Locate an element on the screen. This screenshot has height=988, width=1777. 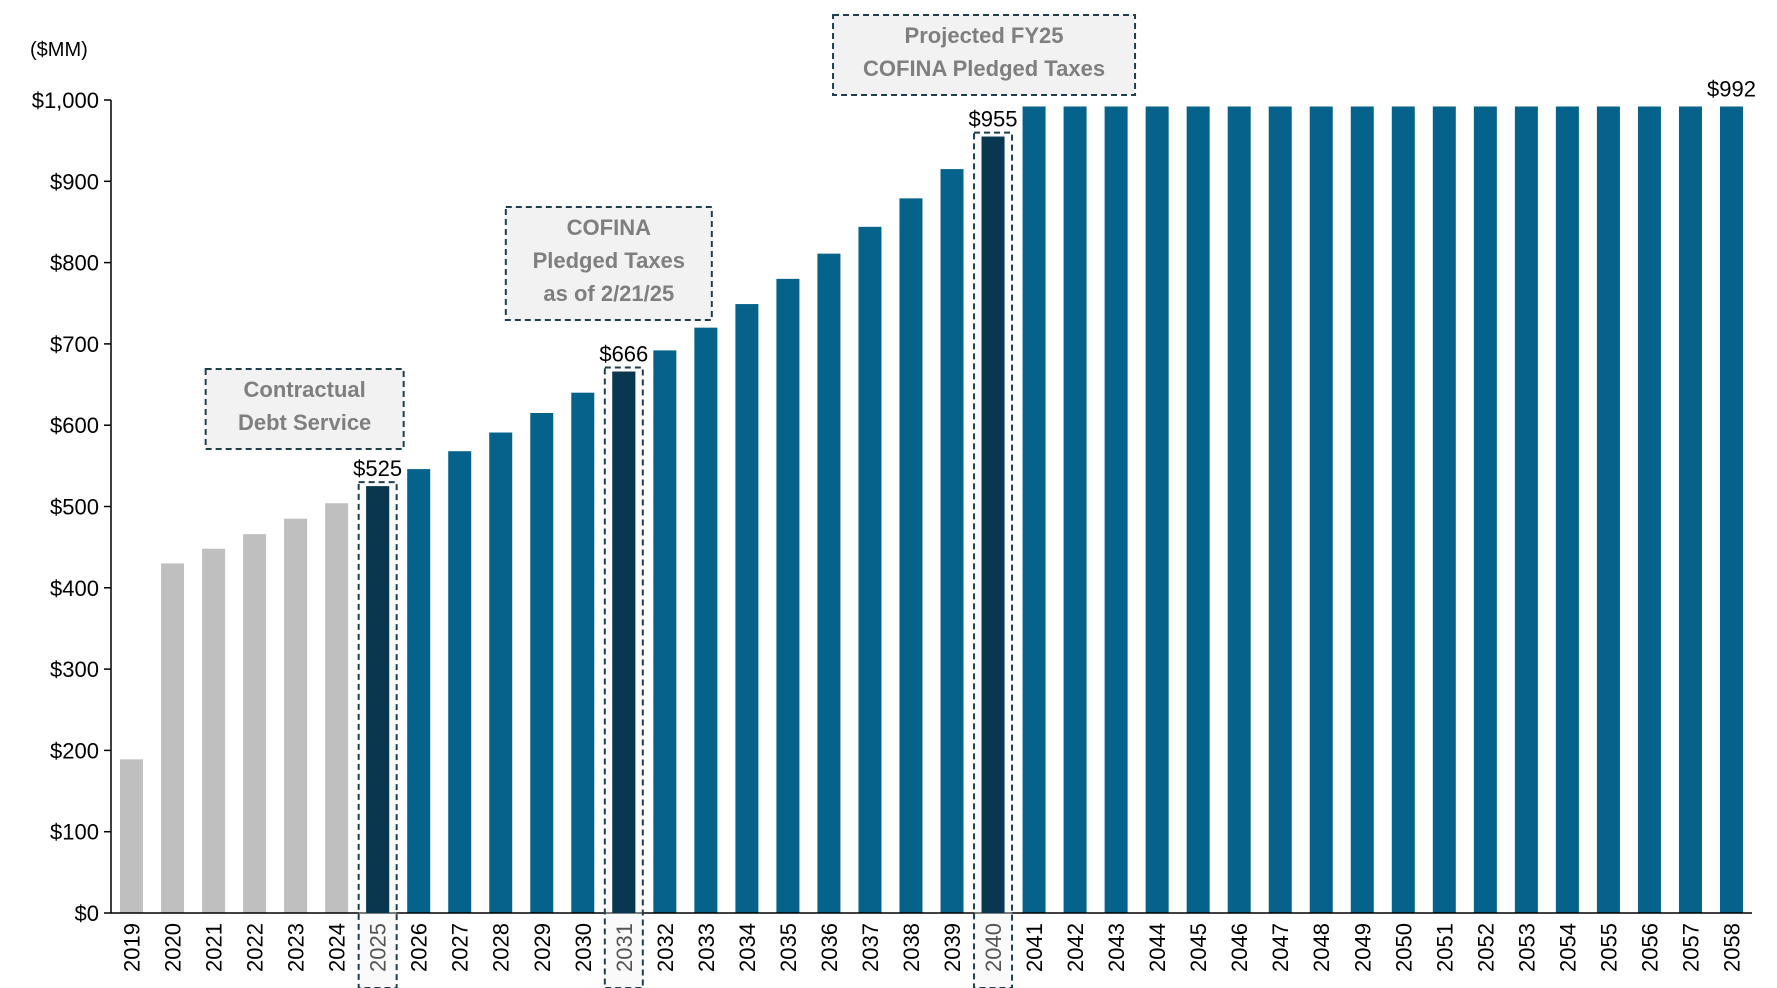
bar-2026 is located at coordinates (419, 691).